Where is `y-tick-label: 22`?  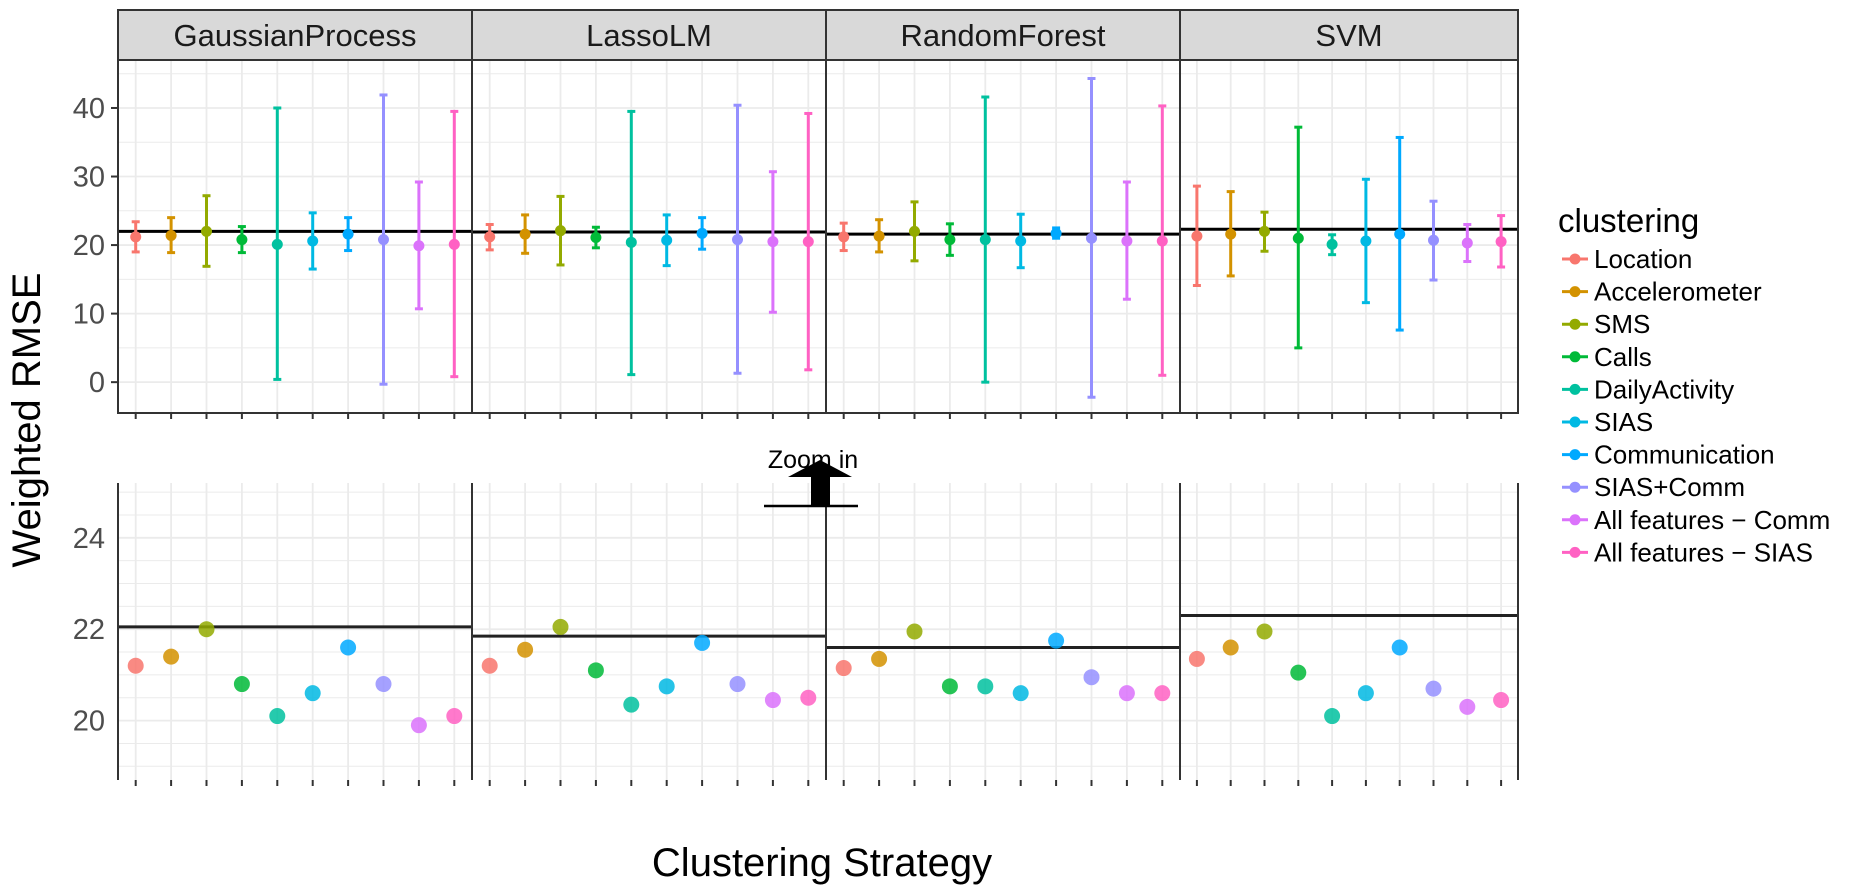 y-tick-label: 22 is located at coordinates (89, 630).